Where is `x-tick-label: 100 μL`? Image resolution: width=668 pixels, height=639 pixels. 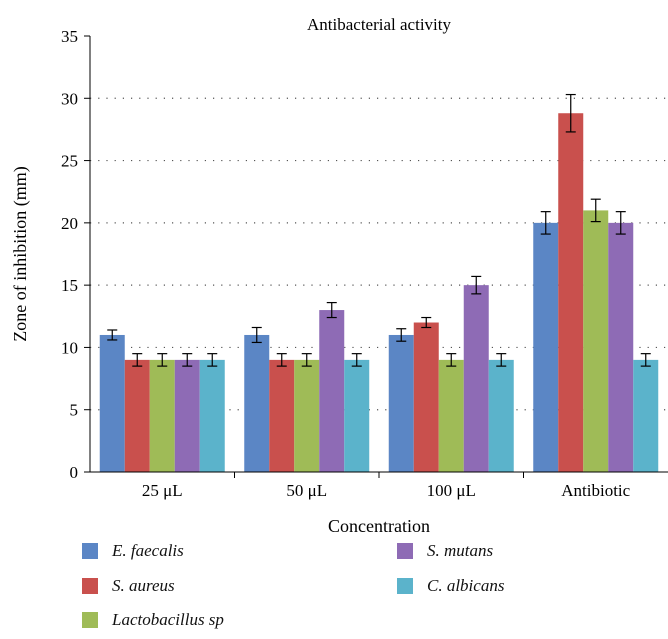
x-tick-label: 100 μL is located at coordinates (451, 490).